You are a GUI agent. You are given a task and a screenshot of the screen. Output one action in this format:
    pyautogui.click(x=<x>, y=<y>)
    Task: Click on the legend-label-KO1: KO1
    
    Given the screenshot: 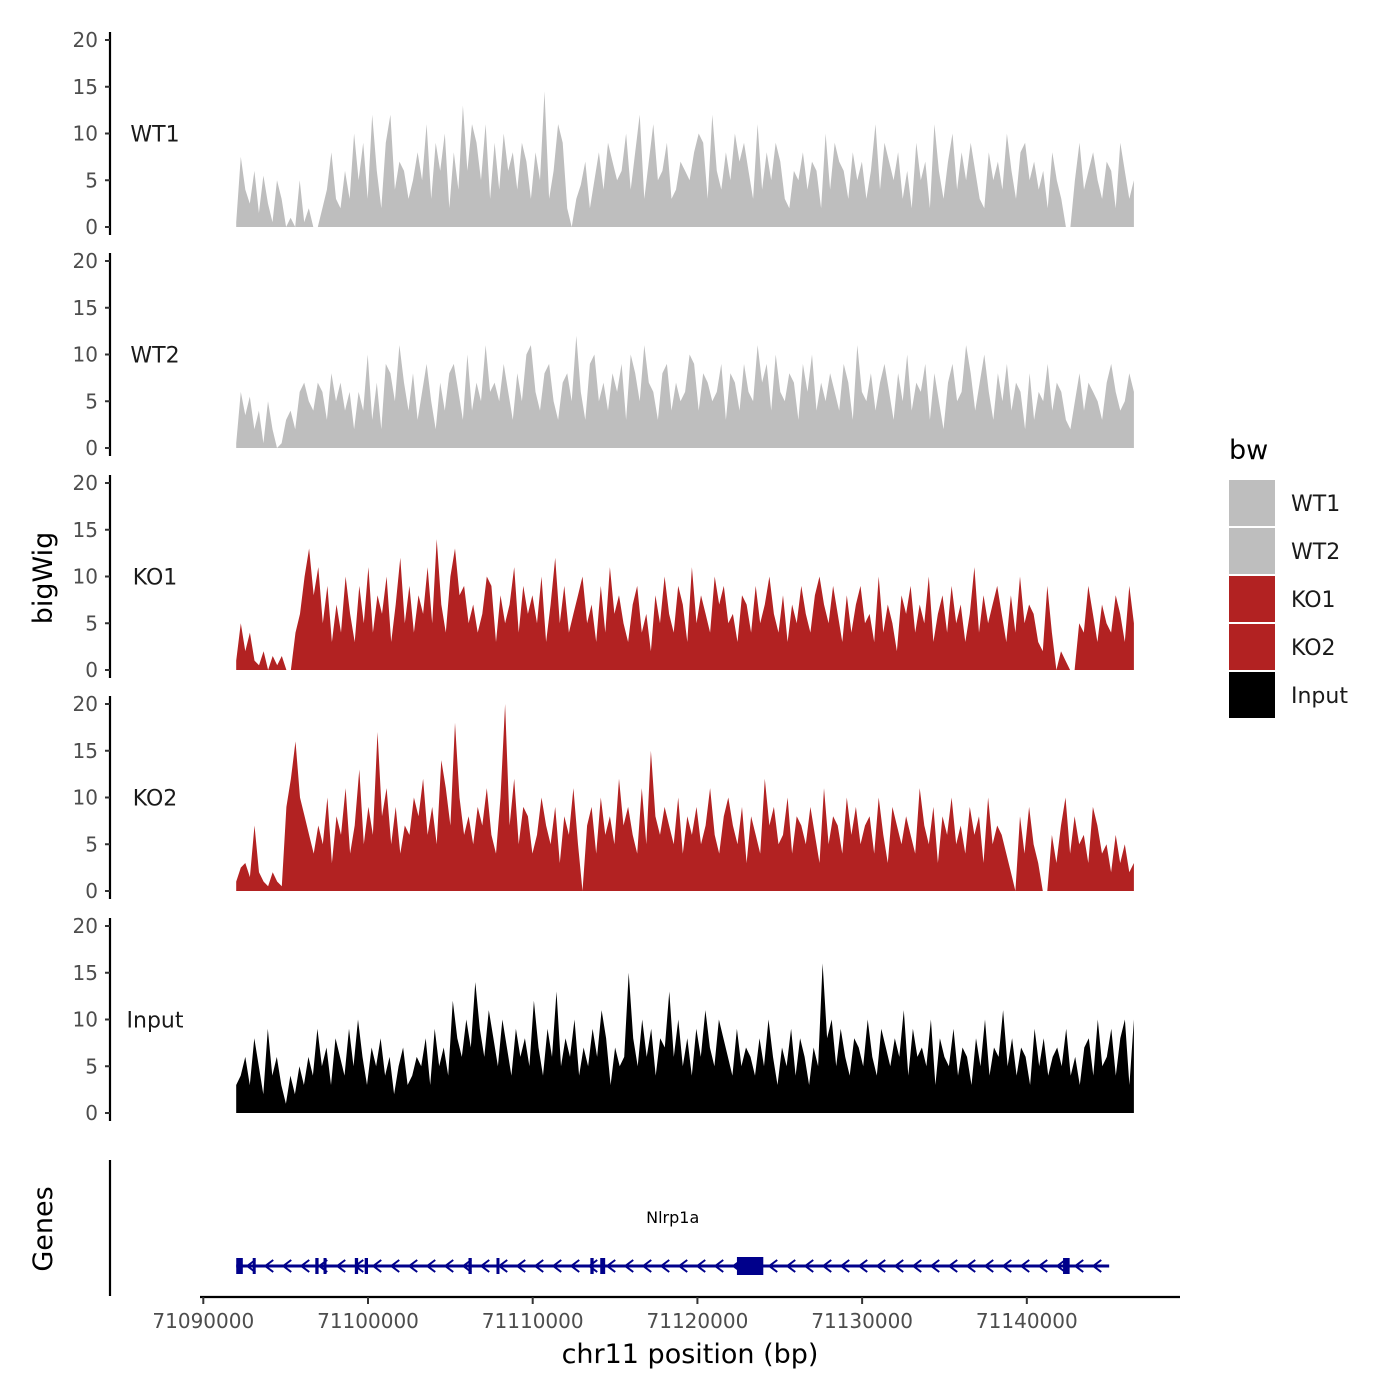 What is the action you would take?
    pyautogui.click(x=1313, y=600)
    